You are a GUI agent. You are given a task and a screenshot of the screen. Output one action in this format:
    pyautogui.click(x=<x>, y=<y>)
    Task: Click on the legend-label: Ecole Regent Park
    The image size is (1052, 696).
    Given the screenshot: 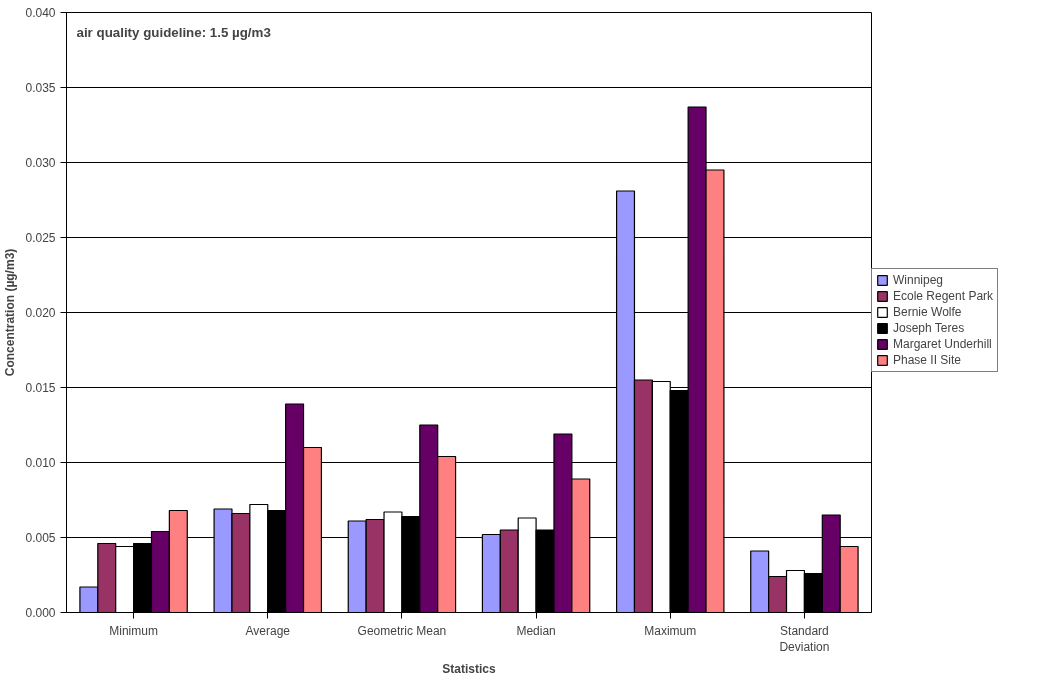 What is the action you would take?
    pyautogui.click(x=943, y=296)
    